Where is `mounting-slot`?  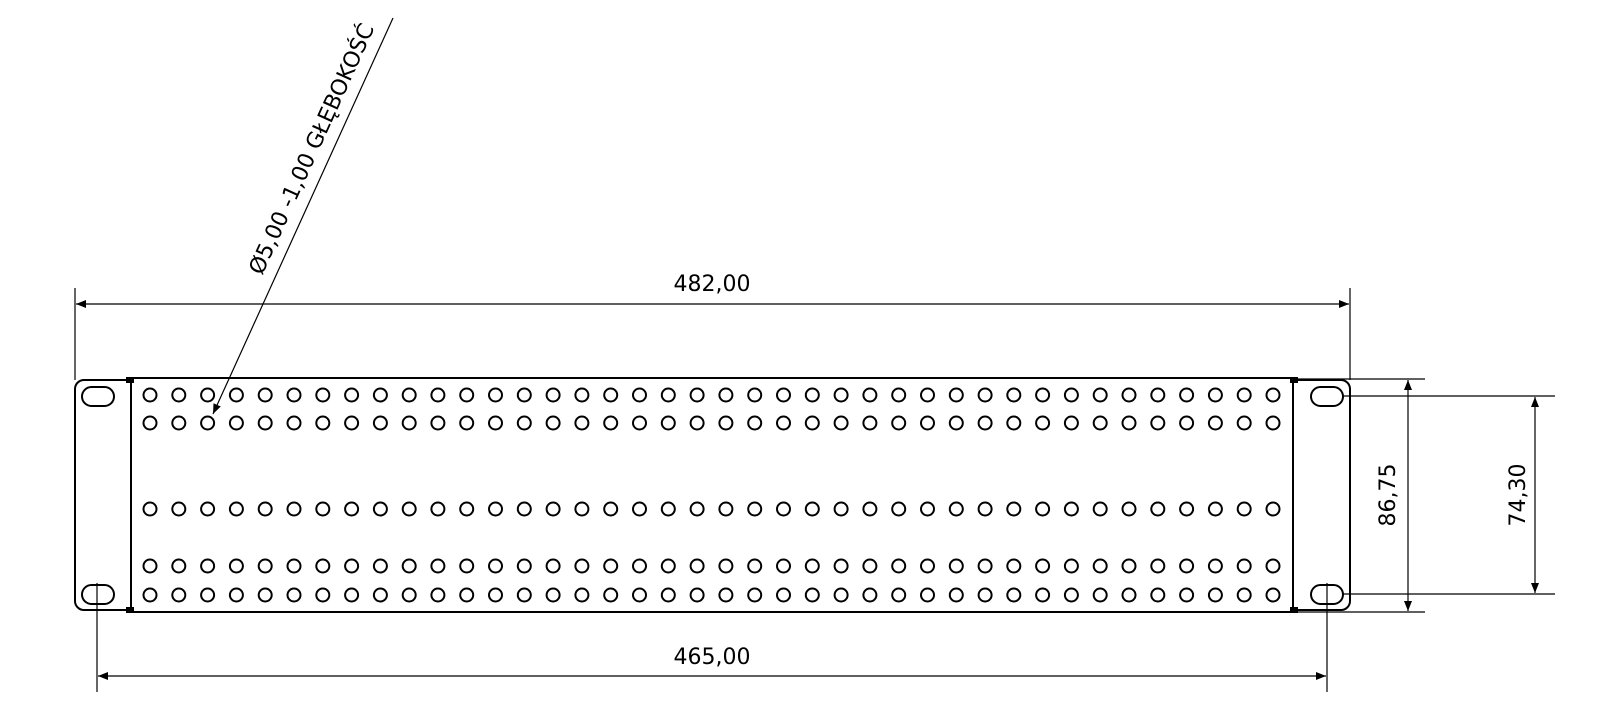 mounting-slot is located at coordinates (98, 396).